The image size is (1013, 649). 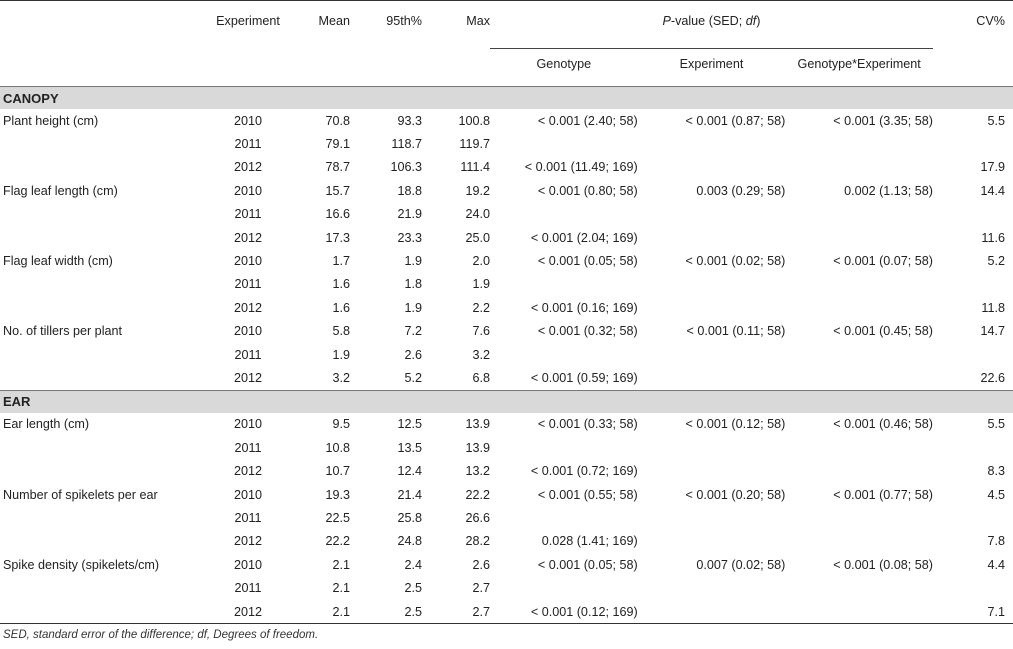 What do you see at coordinates (337, 190) in the screenshot?
I see `cell-mean: 15.7` at bounding box center [337, 190].